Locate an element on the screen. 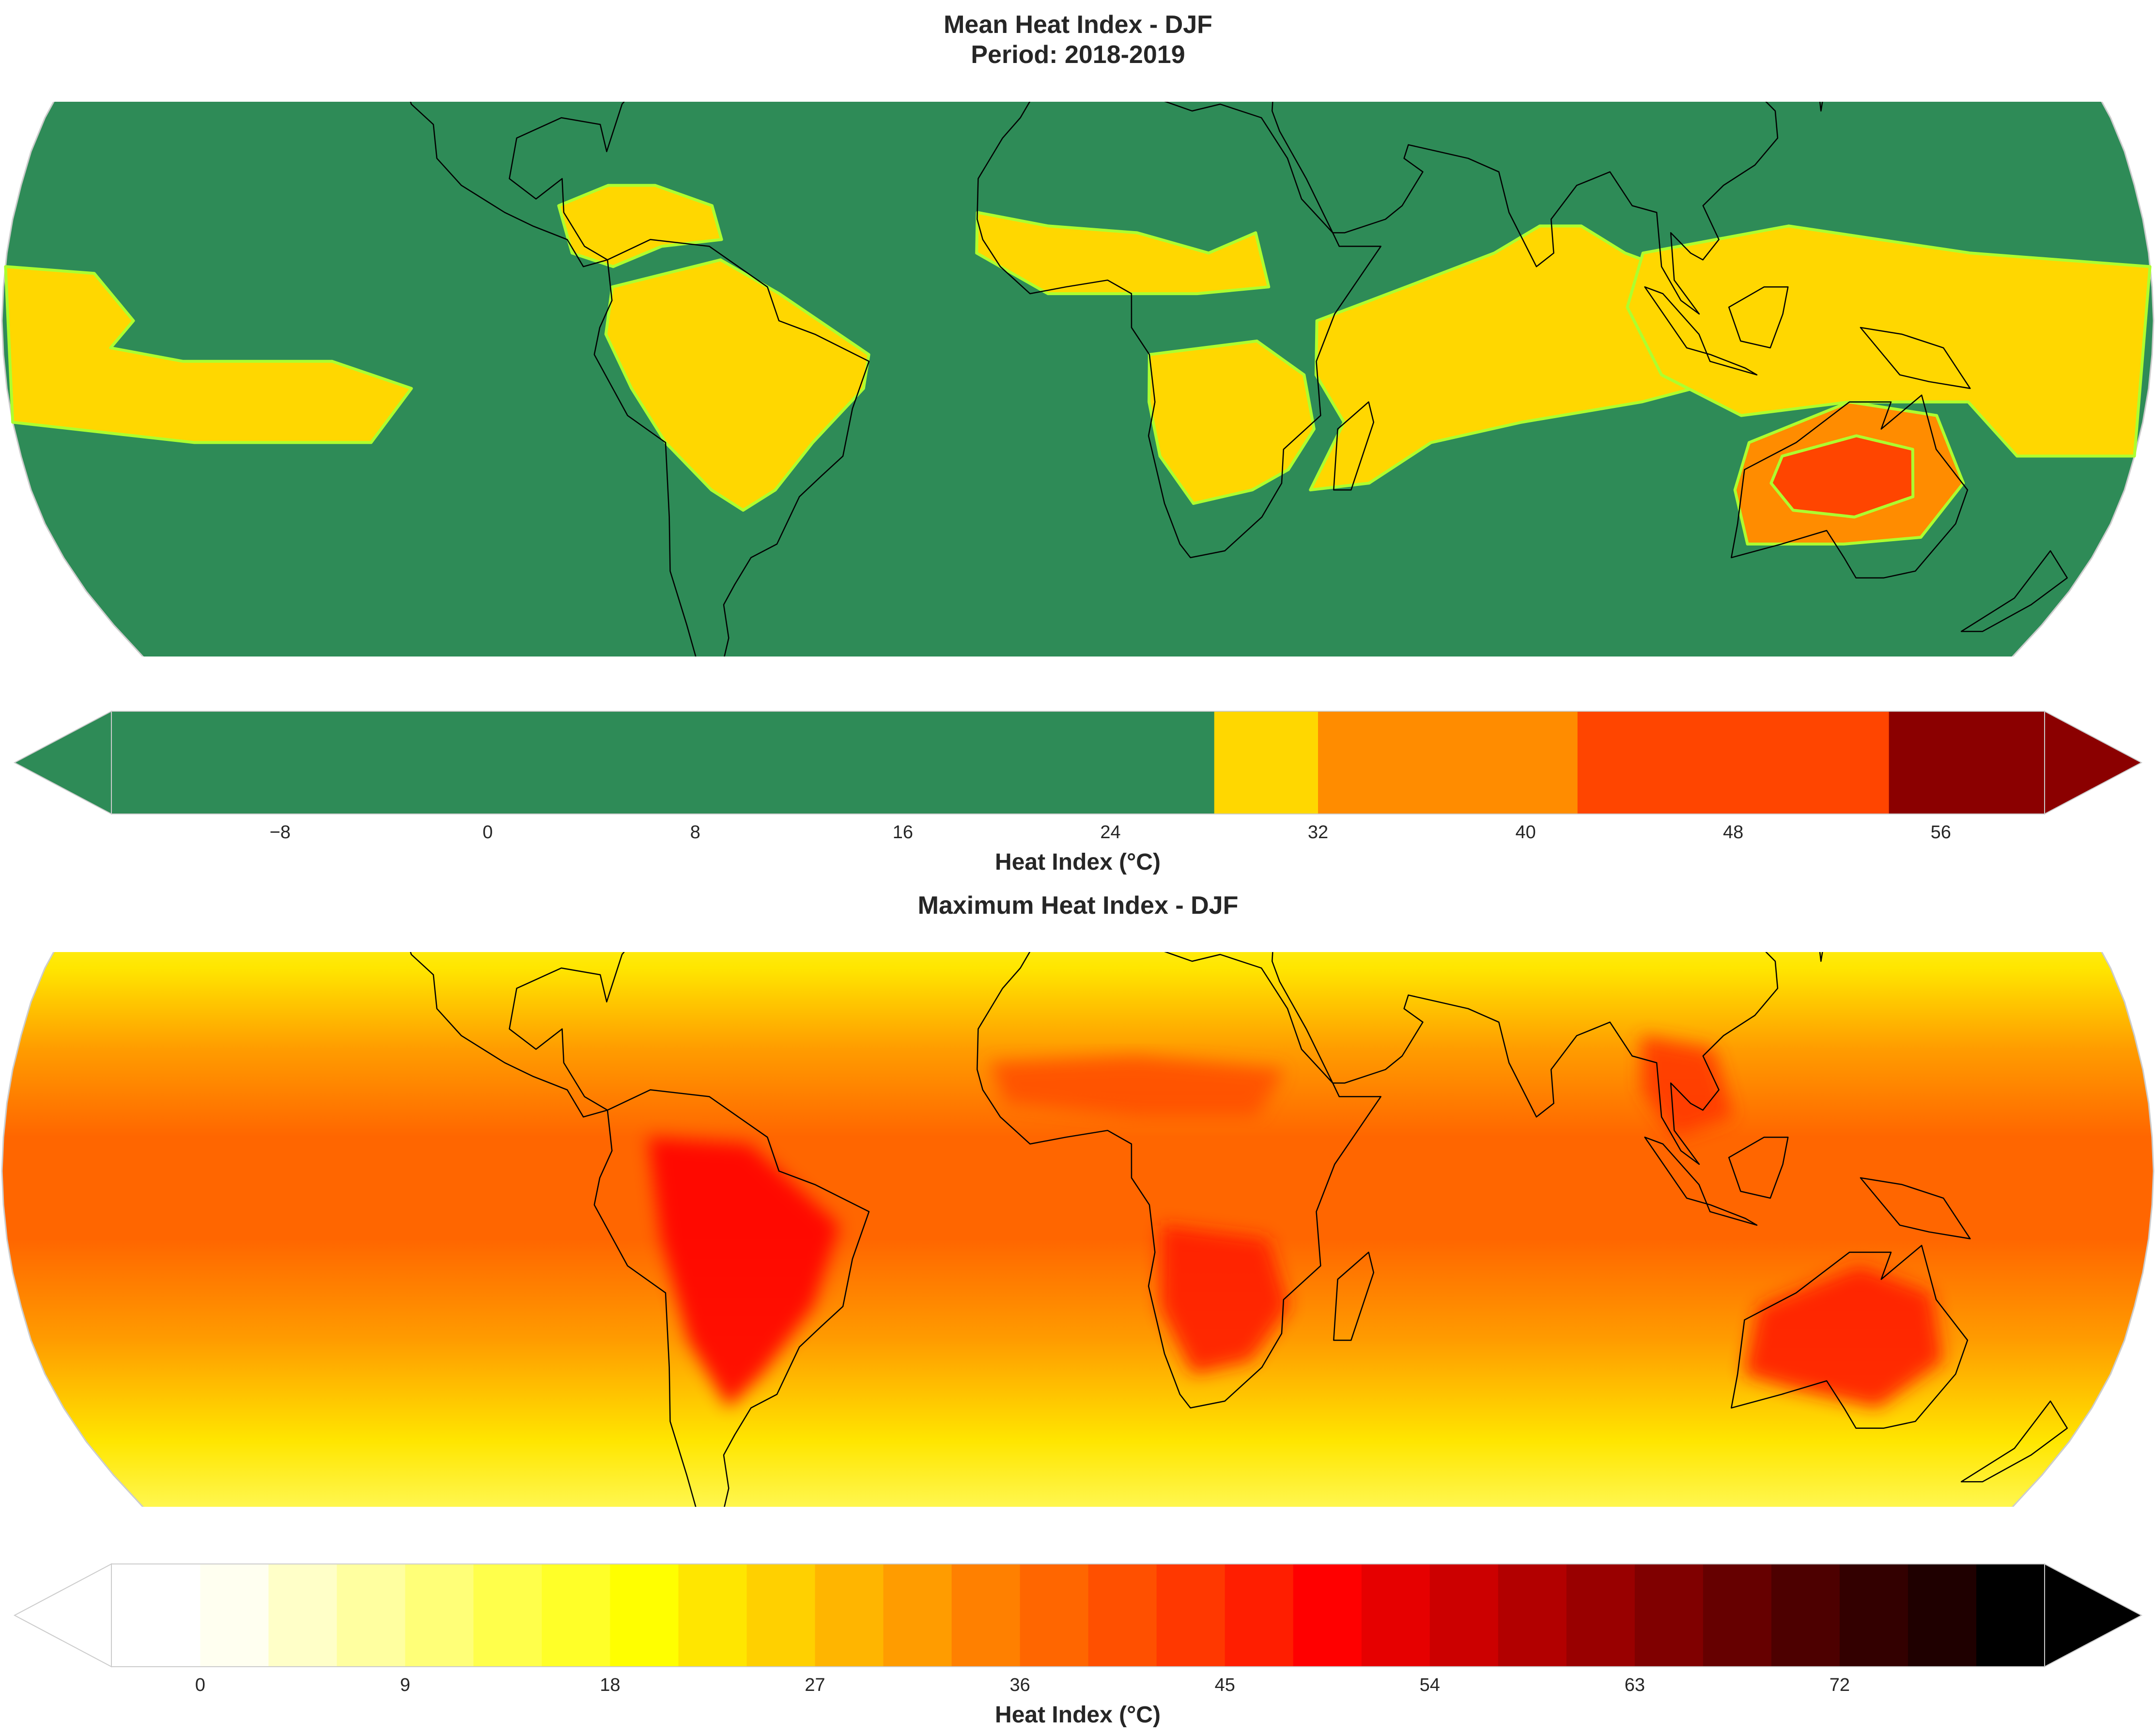  mean-colorbar-panel: −8 0 8 16 24 32 40 48 56 Heat Index (°C) is located at coordinates (1078, 792).